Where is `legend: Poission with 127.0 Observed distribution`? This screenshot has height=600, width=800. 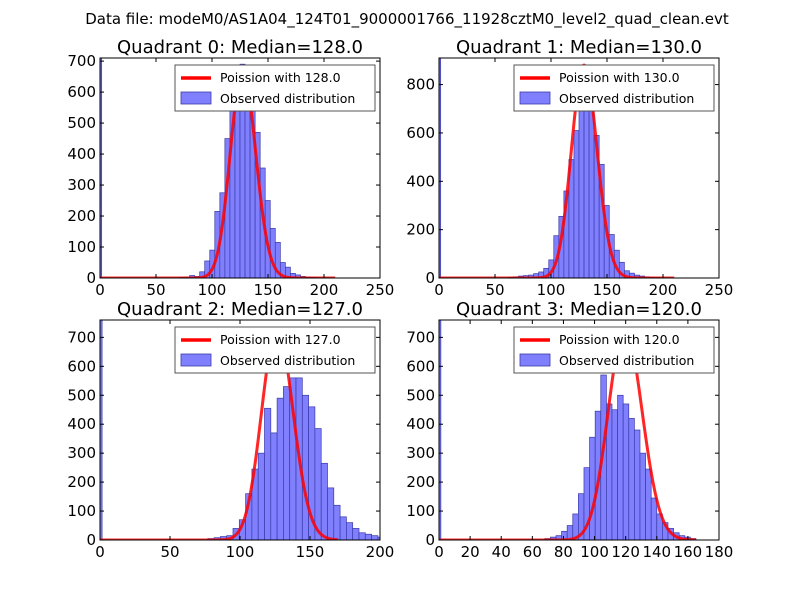
legend: Poission with 127.0 Observed distribution is located at coordinates (275, 350).